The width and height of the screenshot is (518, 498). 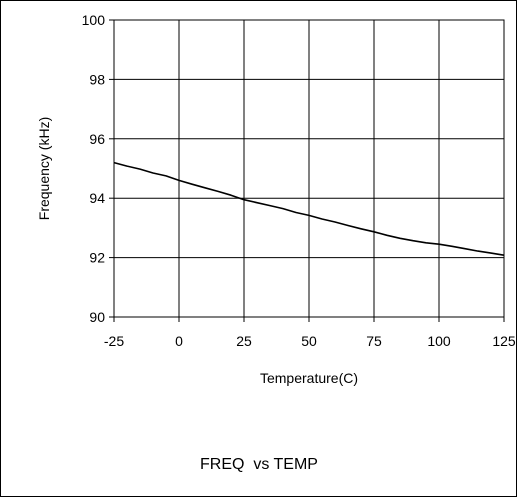 What do you see at coordinates (309, 378) in the screenshot?
I see `x-axis-label: Temperature(C)` at bounding box center [309, 378].